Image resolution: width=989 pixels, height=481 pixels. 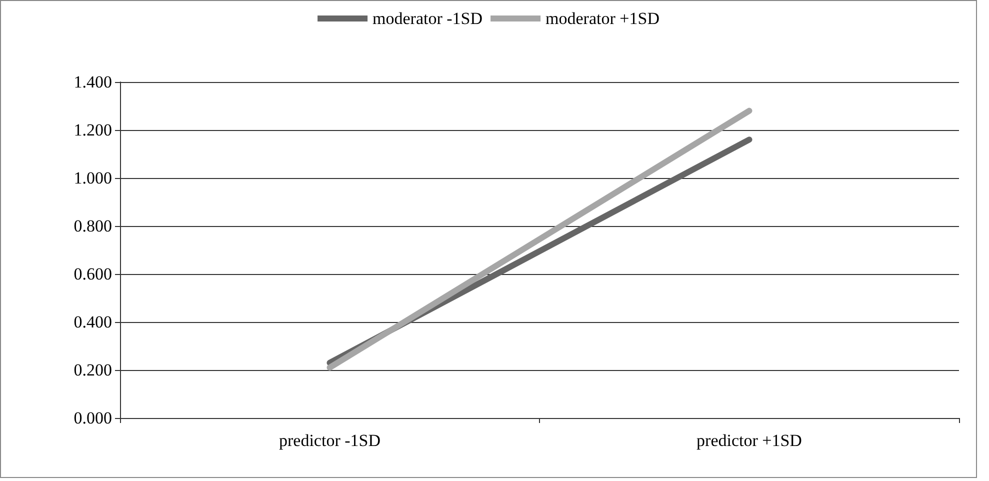 I want to click on x-tick-label: predictor +1SD, so click(x=749, y=440).